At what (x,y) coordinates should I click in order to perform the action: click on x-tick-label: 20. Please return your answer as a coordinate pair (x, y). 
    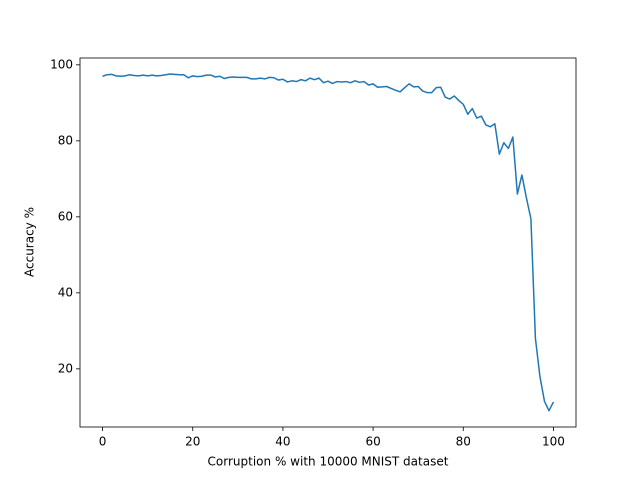
    Looking at the image, I should click on (192, 442).